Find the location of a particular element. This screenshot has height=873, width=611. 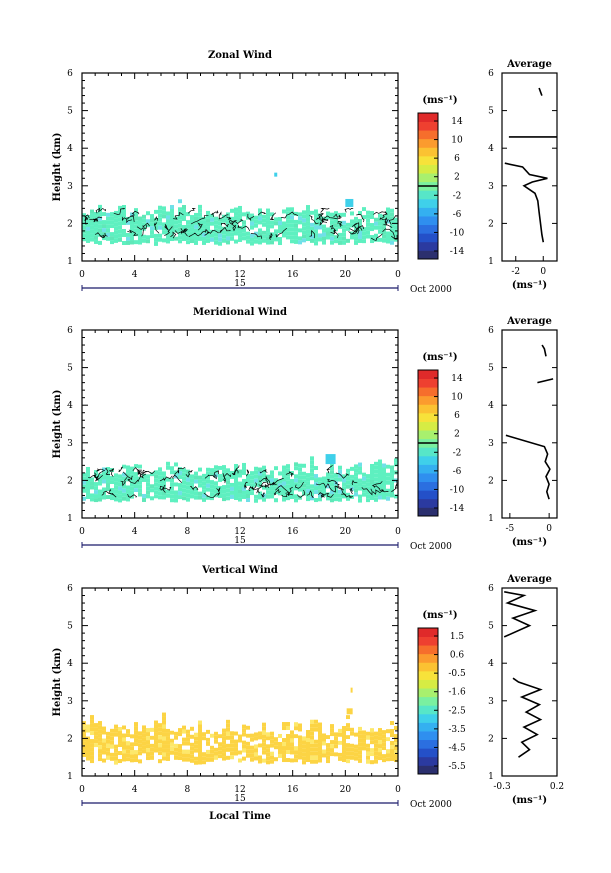

avg-y-tick-label: 5 is located at coordinates (491, 627).